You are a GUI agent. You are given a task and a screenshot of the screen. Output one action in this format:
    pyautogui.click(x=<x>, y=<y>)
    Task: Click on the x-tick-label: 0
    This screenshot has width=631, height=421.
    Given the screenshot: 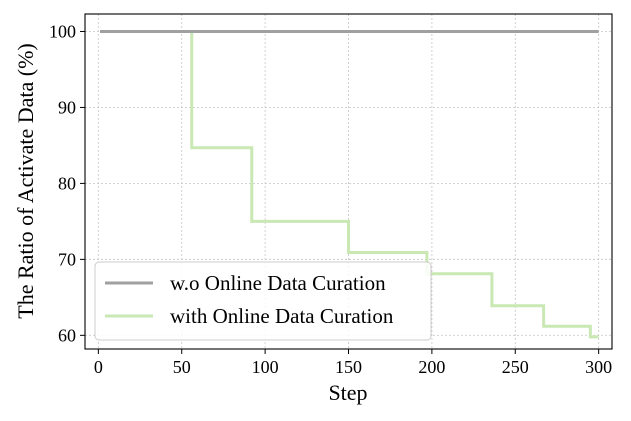 What is the action you would take?
    pyautogui.click(x=98, y=367)
    